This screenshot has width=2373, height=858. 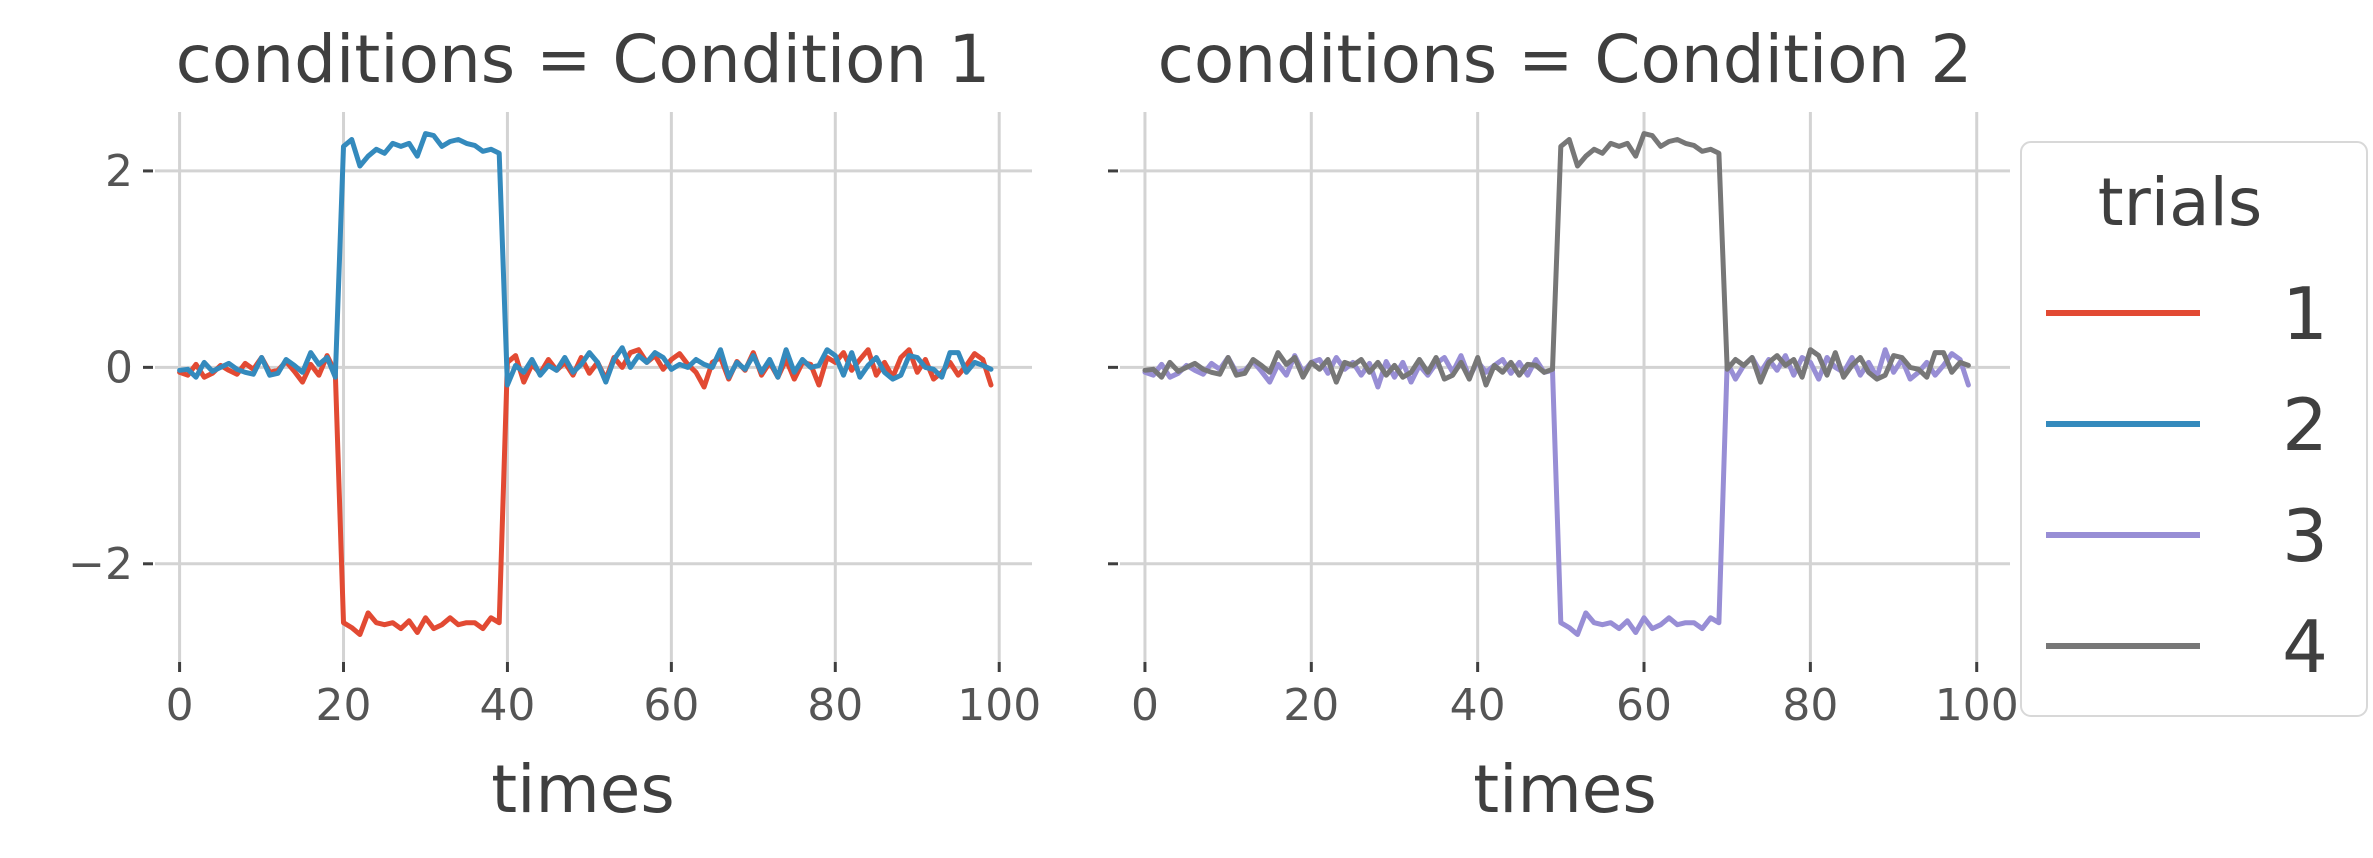 What do you see at coordinates (1113, 367) in the screenshot?
I see `y-axis` at bounding box center [1113, 367].